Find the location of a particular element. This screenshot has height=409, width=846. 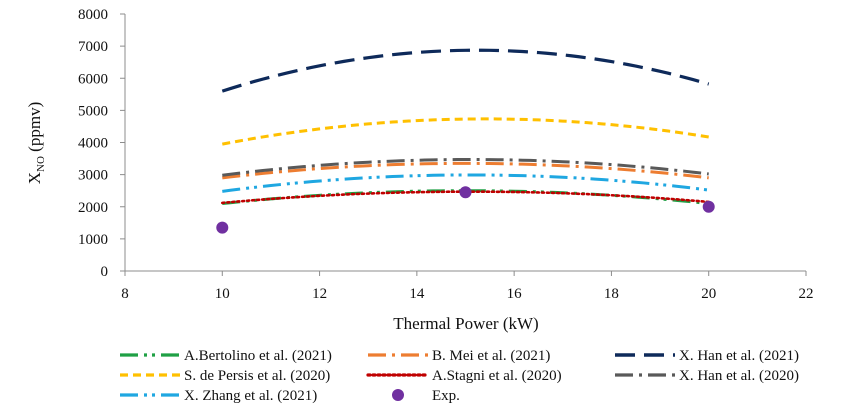

y-tick-label: 1000 is located at coordinates (93, 240).